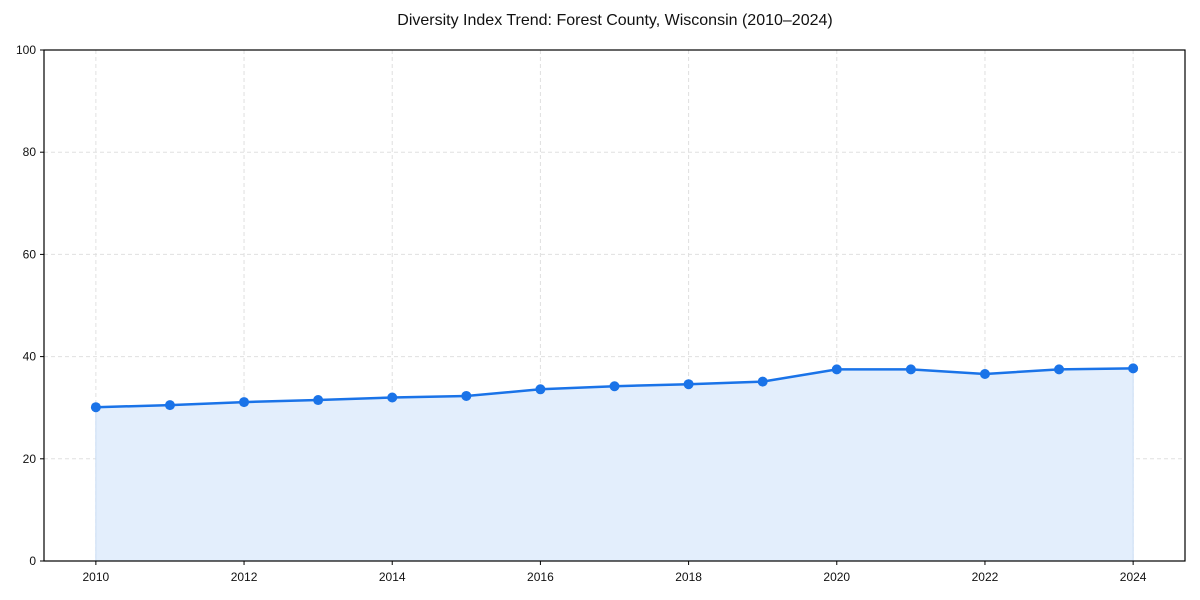 This screenshot has height=600, width=1200. What do you see at coordinates (615, 572) in the screenshot?
I see `x-axis: 2010 2012 2014 2016 2018 2020 2022 2024` at bounding box center [615, 572].